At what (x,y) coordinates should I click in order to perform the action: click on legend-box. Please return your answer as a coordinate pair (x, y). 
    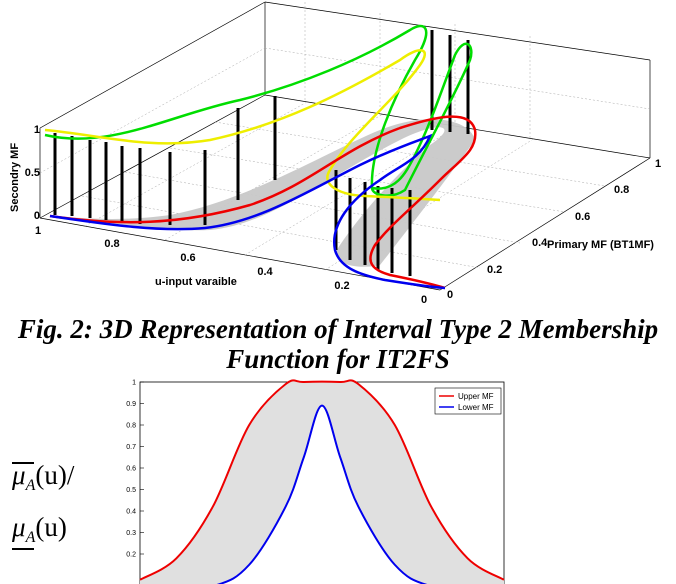
    Looking at the image, I should click on (468, 401).